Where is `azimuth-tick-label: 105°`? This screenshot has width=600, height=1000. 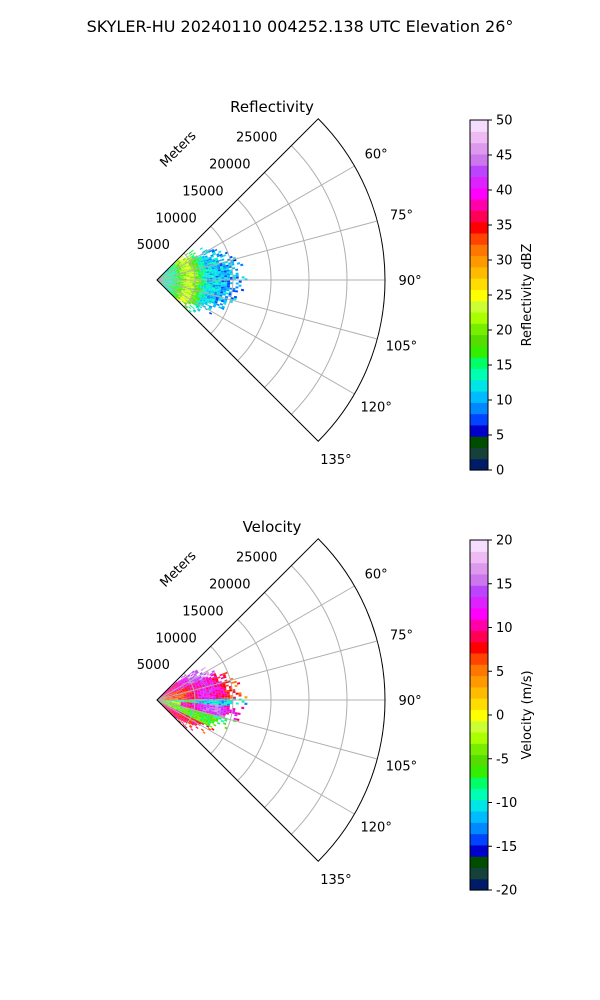 azimuth-tick-label: 105° is located at coordinates (401, 767).